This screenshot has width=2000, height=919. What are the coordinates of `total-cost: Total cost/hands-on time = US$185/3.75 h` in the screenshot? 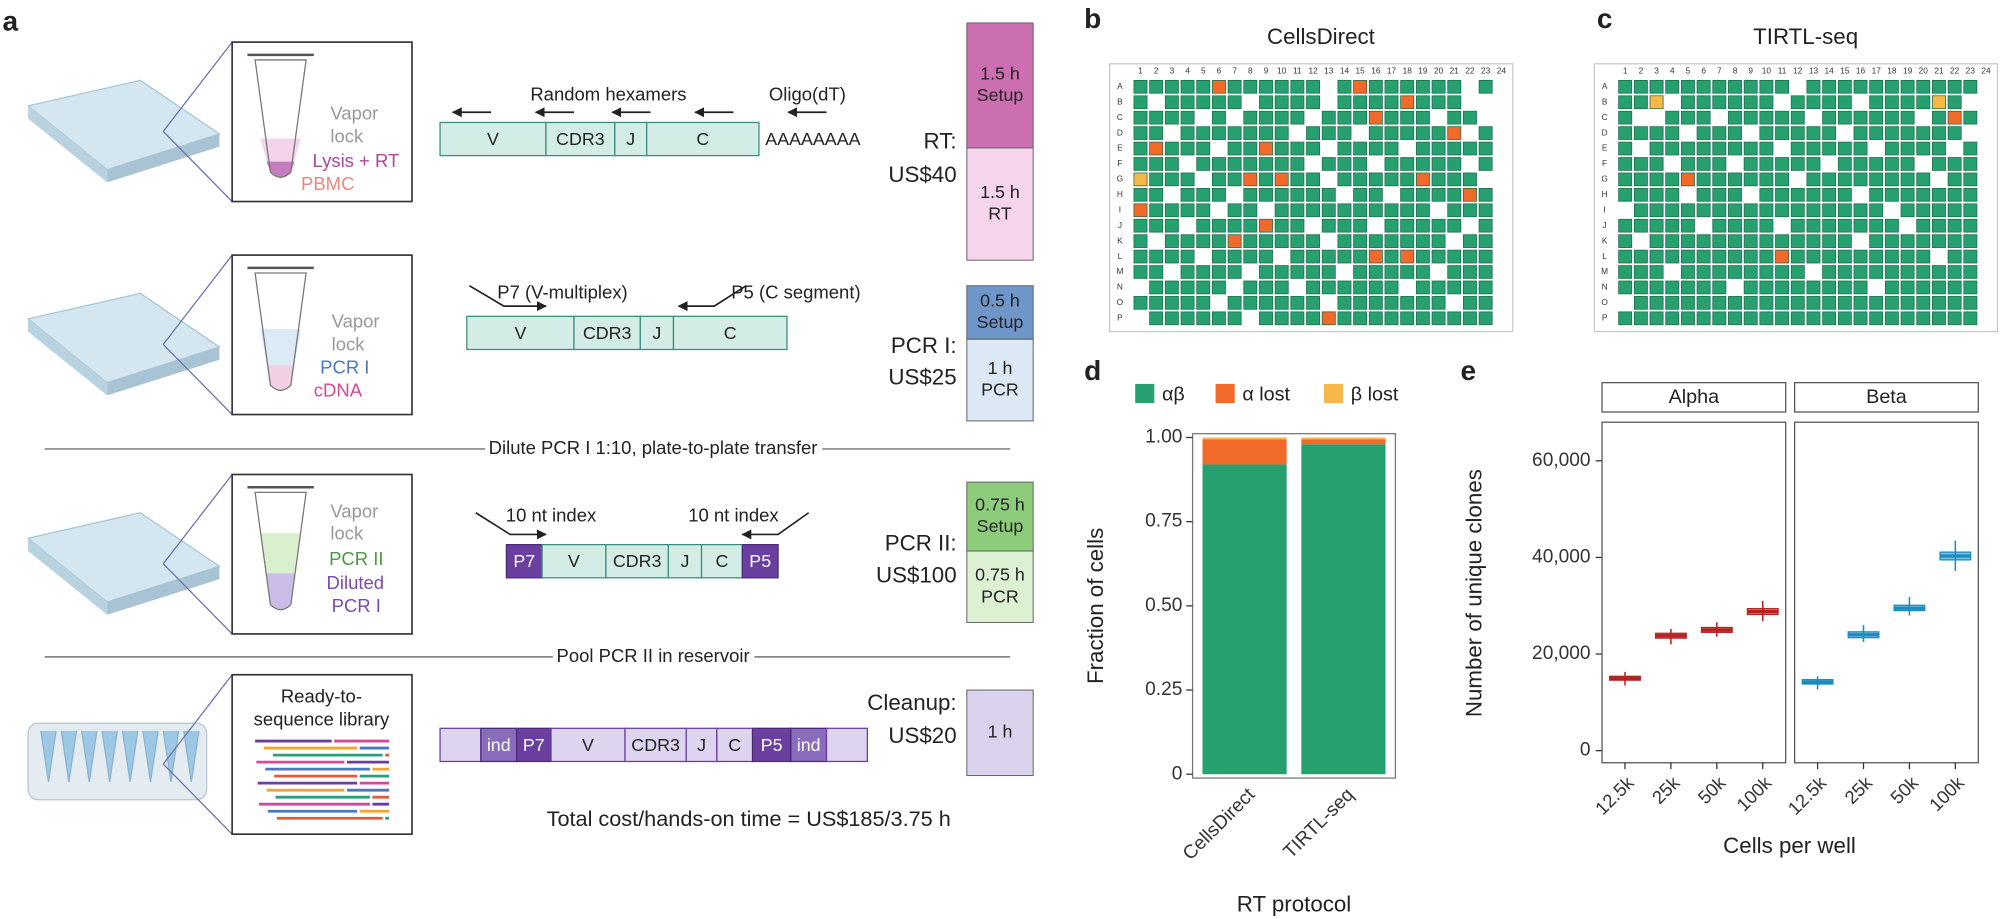 It's located at (749, 818).